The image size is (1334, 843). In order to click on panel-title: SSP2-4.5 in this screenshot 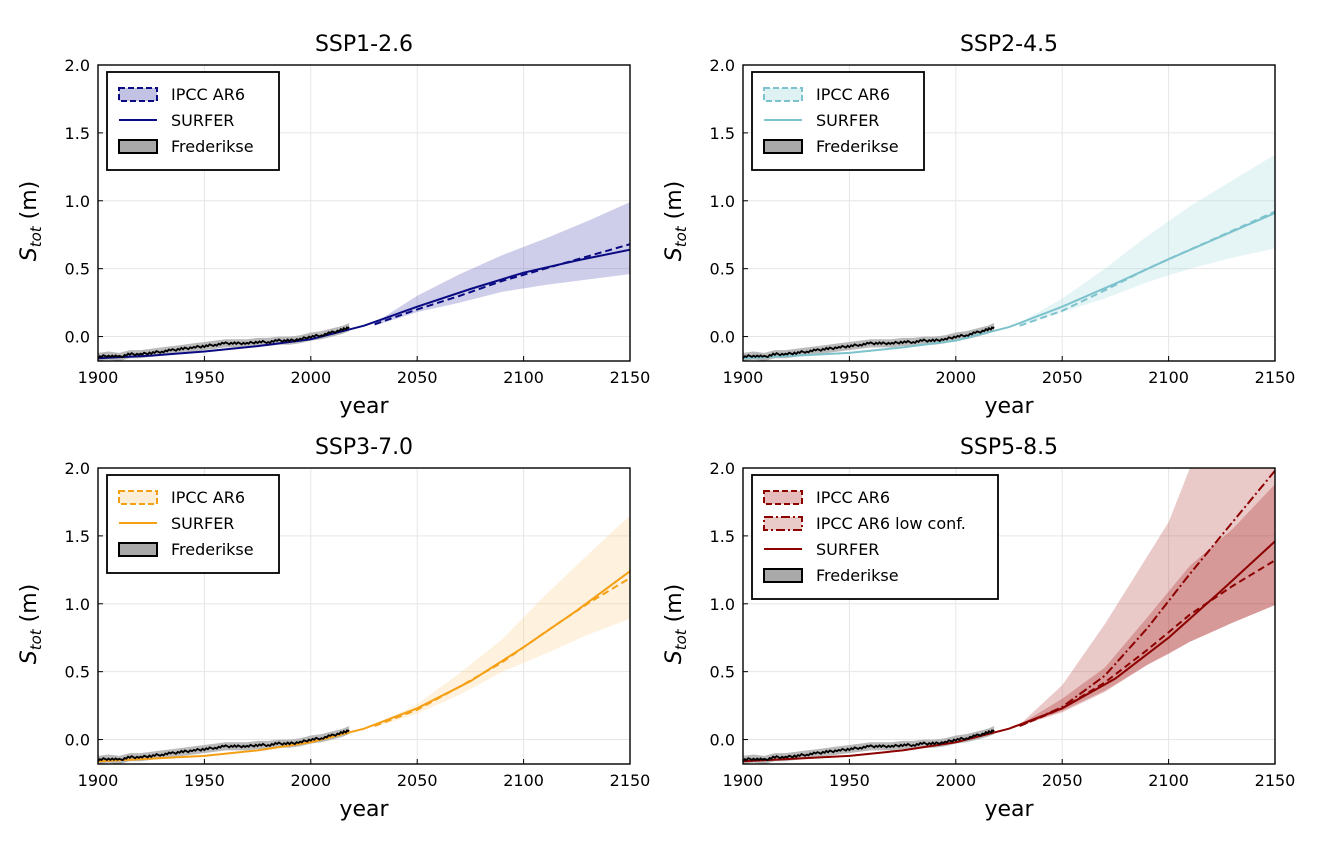, I will do `click(1009, 44)`.